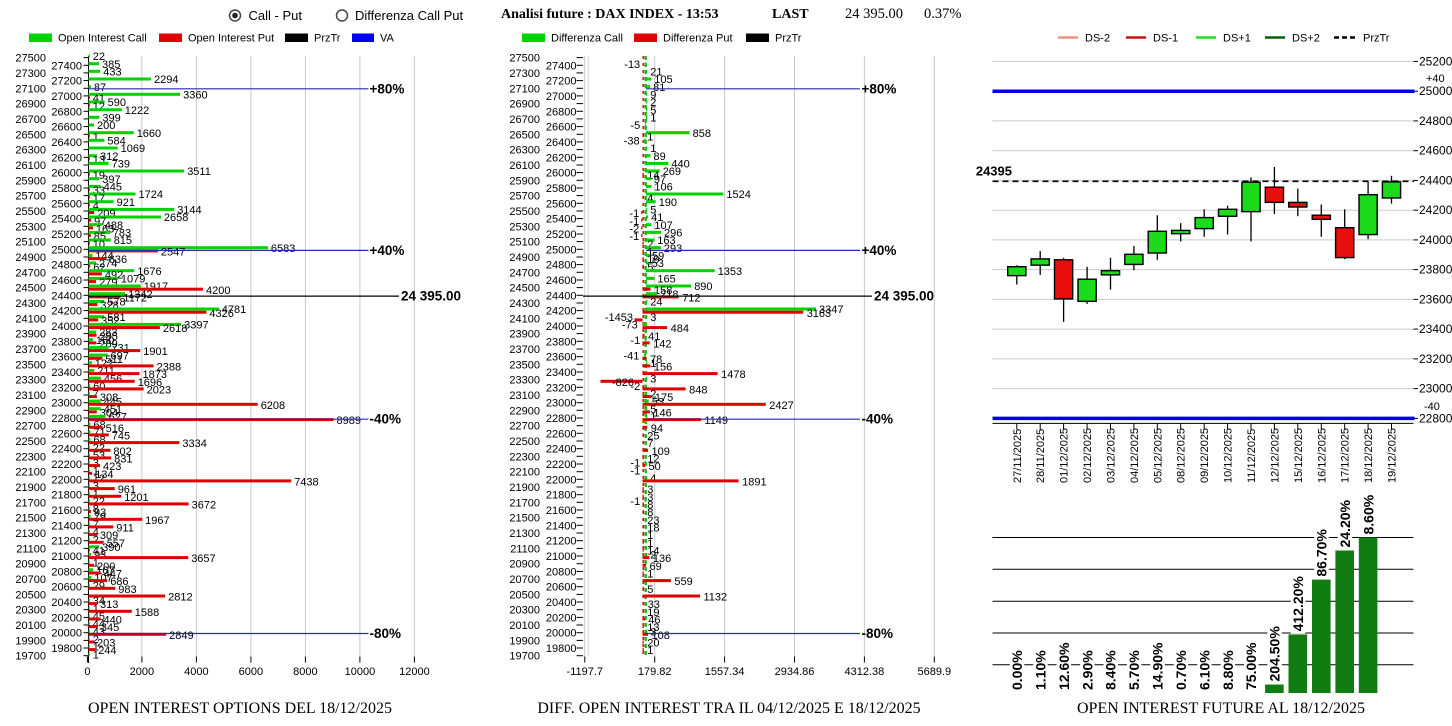 The width and height of the screenshot is (1452, 726). What do you see at coordinates (125, 529) in the screenshot?
I see `svg-text: 911` at bounding box center [125, 529].